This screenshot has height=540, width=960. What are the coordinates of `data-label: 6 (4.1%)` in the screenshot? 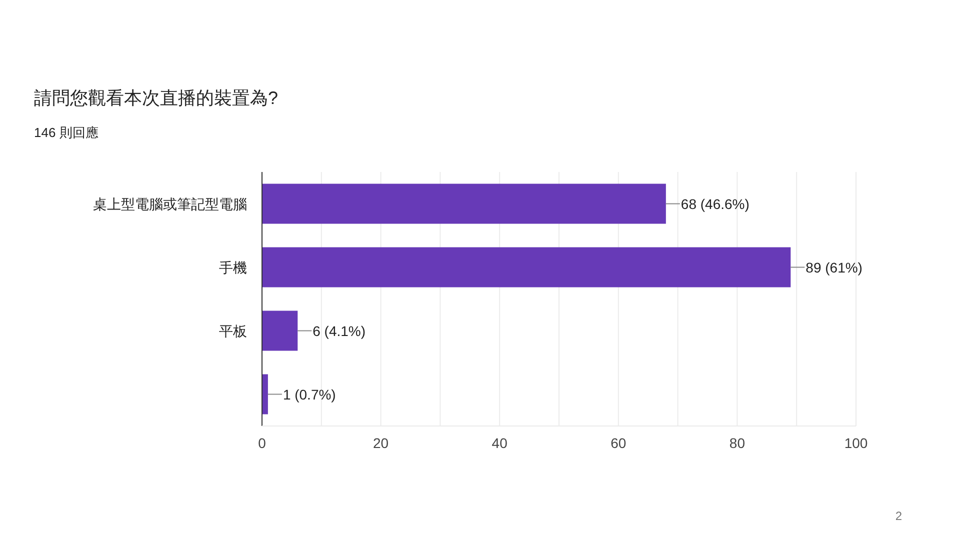 It's located at (339, 330).